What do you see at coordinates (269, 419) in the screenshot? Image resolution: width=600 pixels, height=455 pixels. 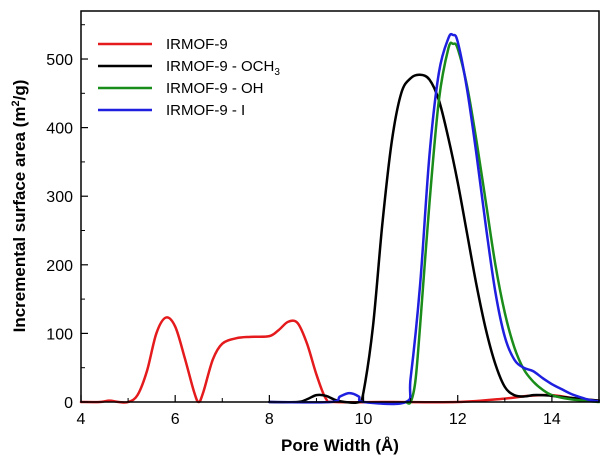 I see `x-tick-label: 8` at bounding box center [269, 419].